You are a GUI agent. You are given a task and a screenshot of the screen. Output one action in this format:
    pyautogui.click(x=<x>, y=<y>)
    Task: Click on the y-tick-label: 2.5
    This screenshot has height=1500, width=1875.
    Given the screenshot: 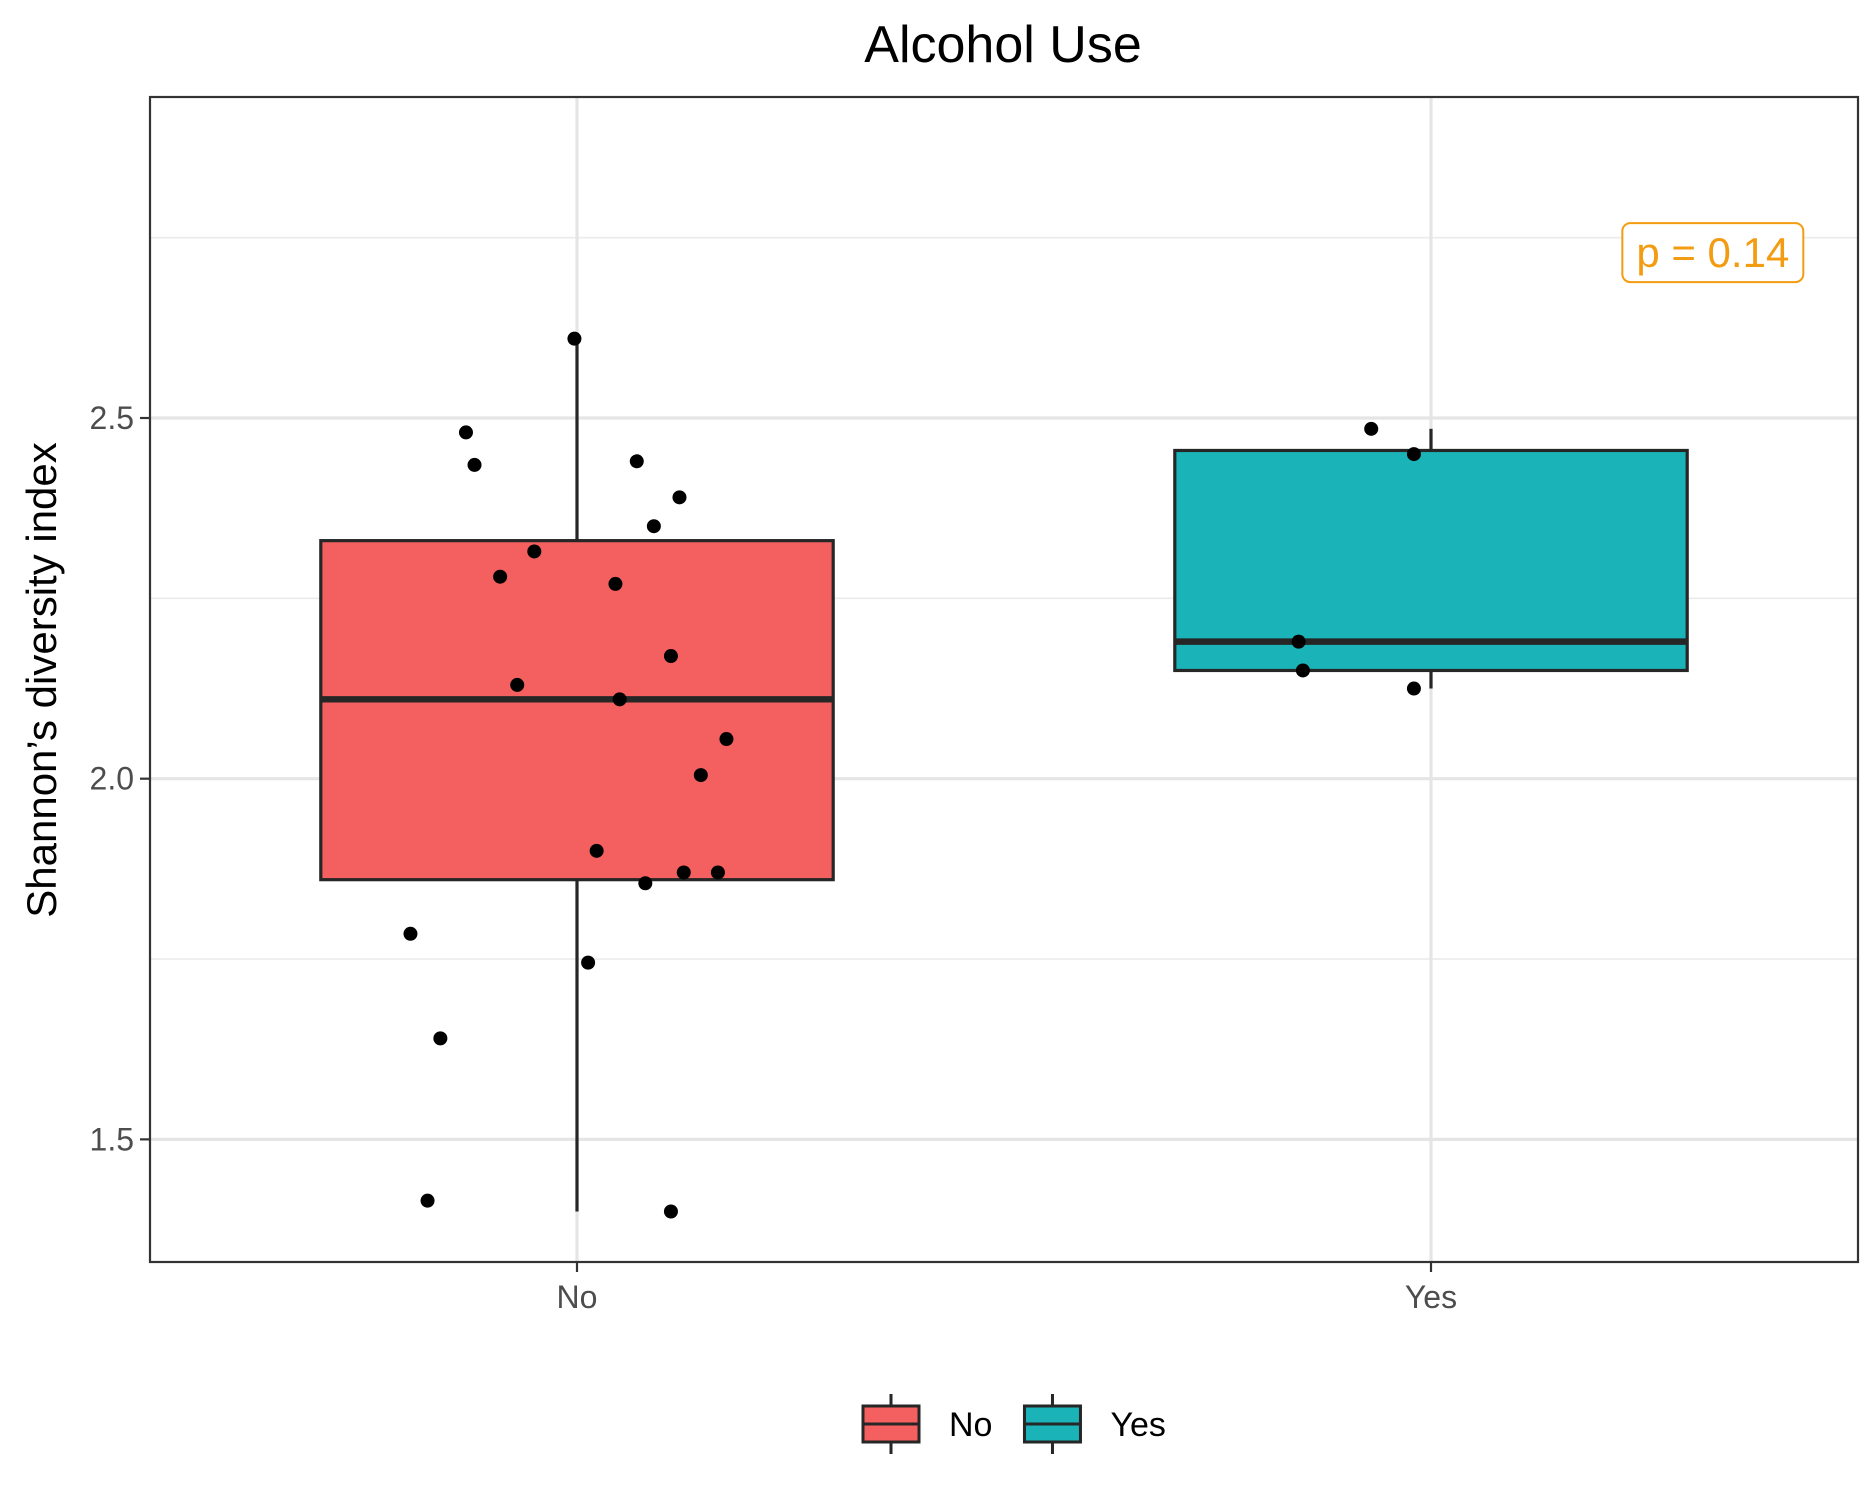 What is the action you would take?
    pyautogui.click(x=112, y=418)
    